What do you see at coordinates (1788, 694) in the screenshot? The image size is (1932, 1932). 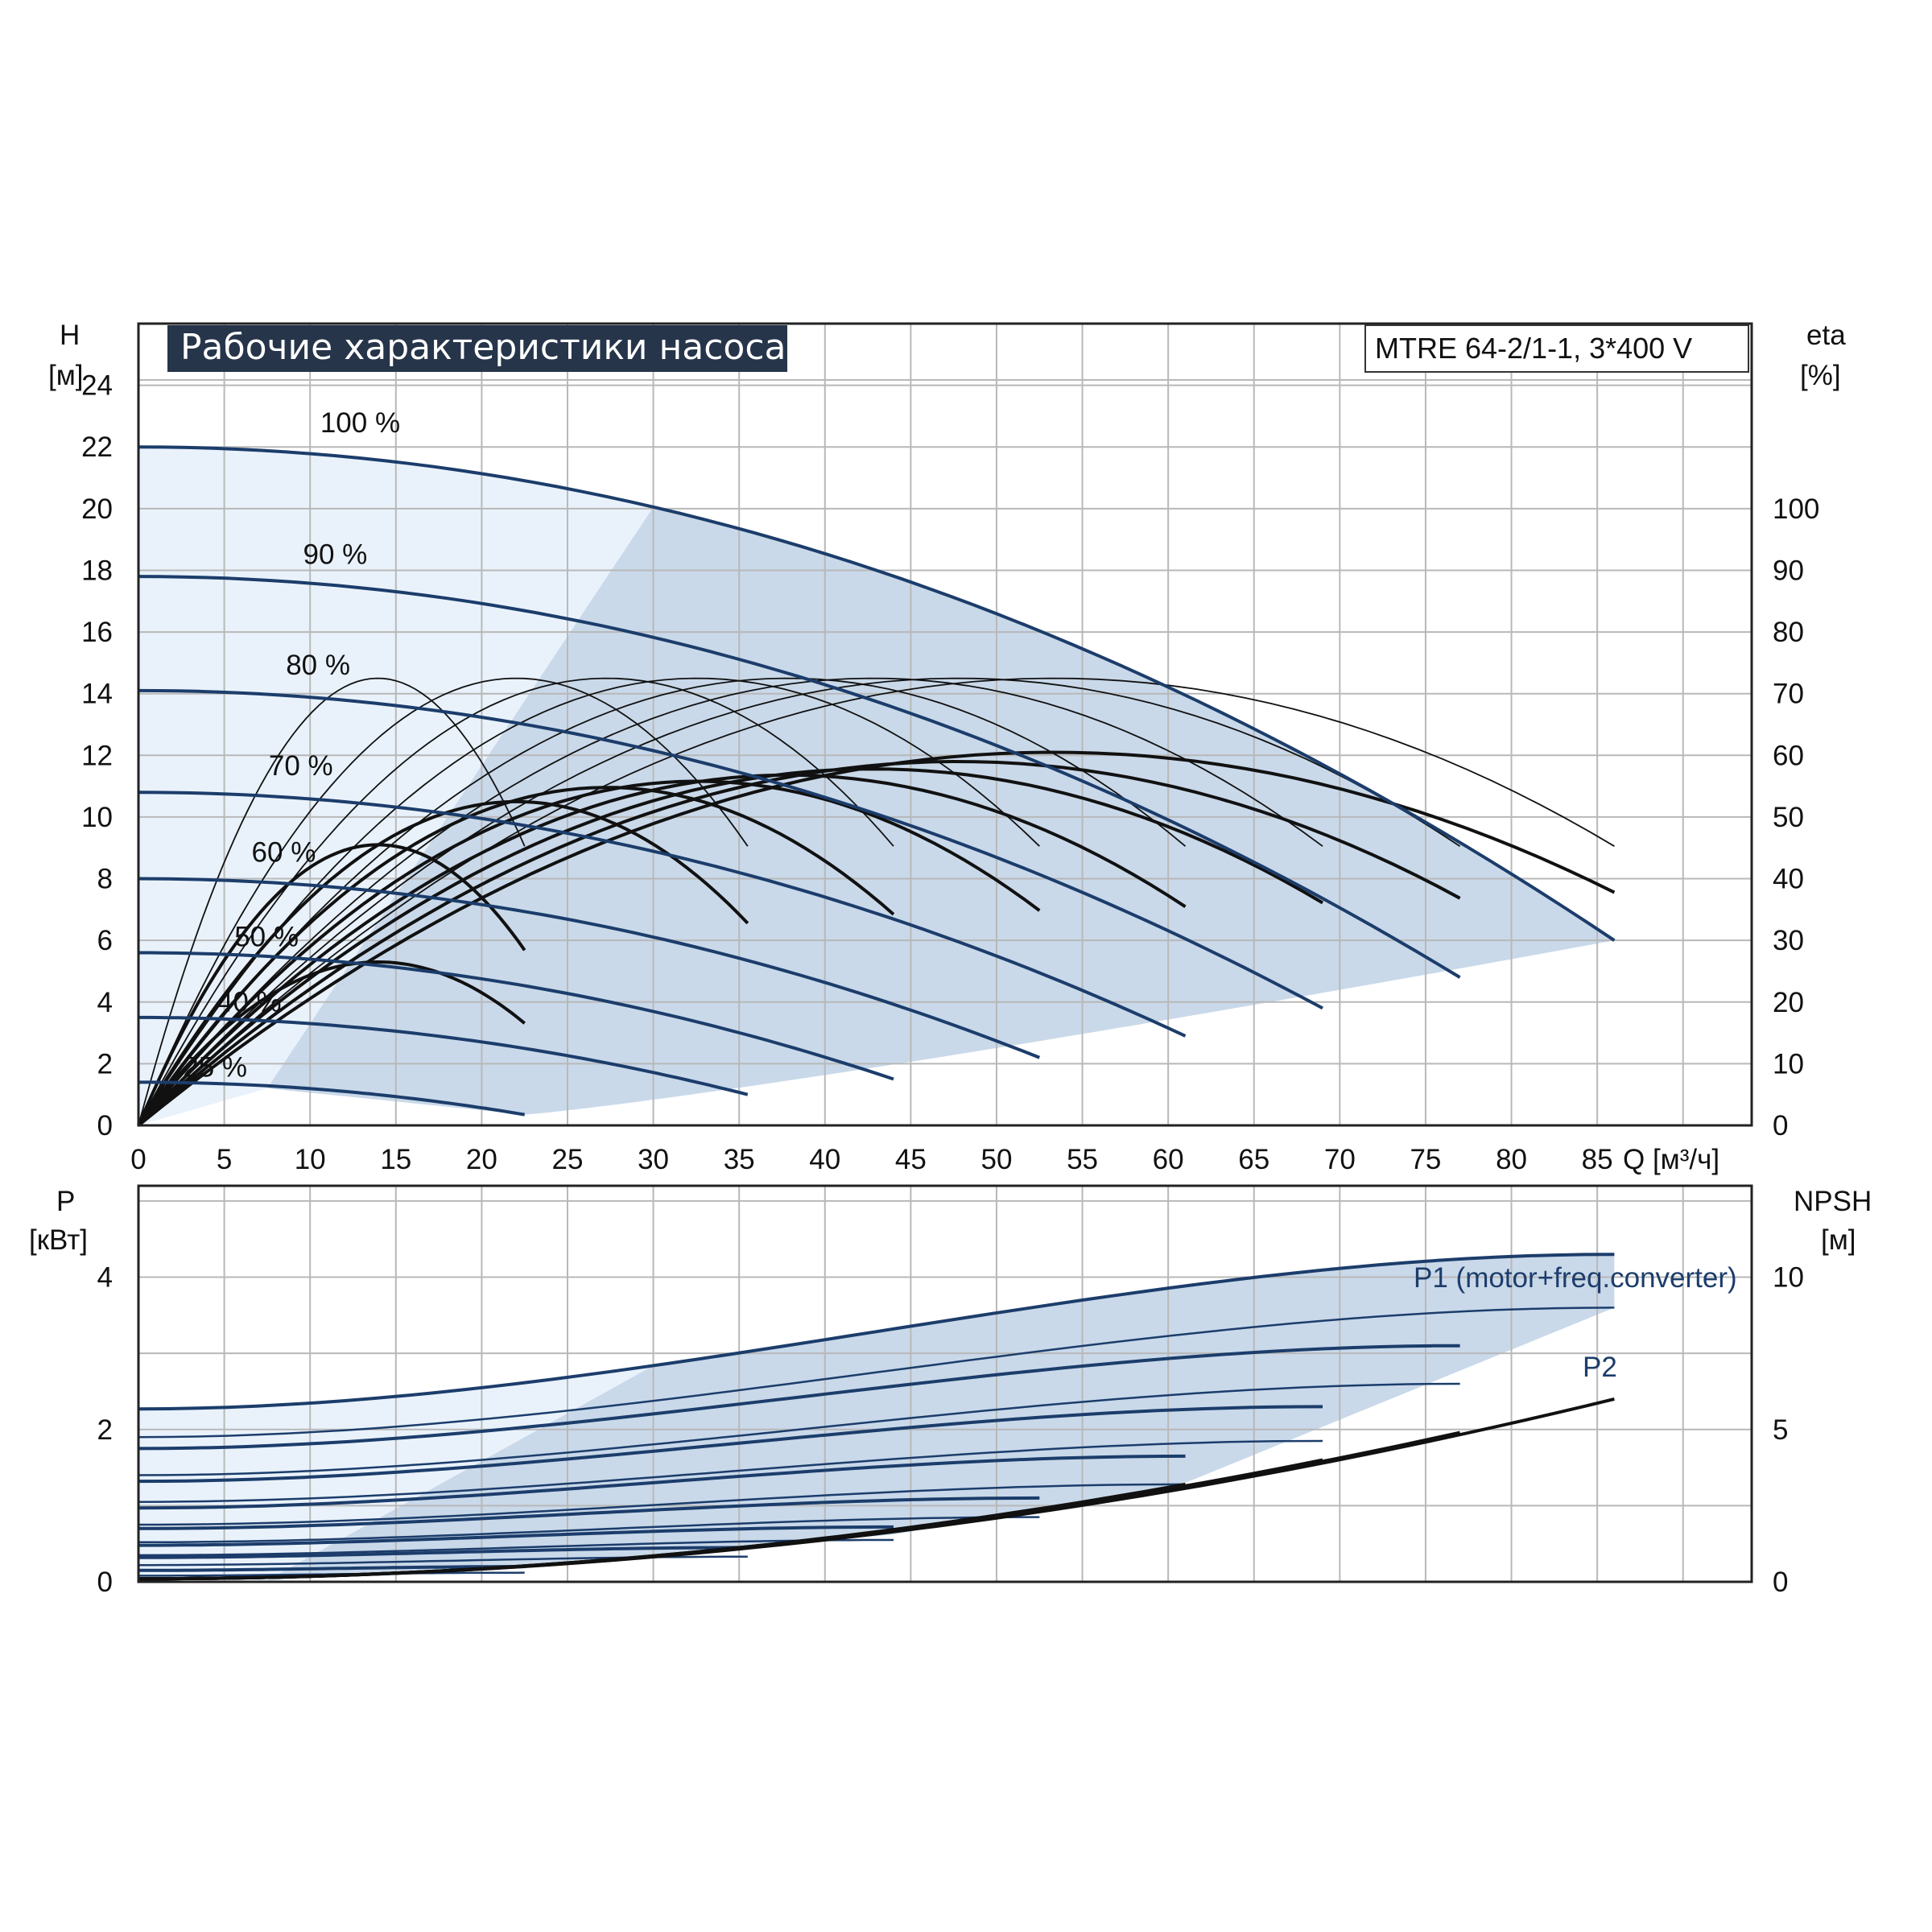 I see `y-right-tick-label: 70` at bounding box center [1788, 694].